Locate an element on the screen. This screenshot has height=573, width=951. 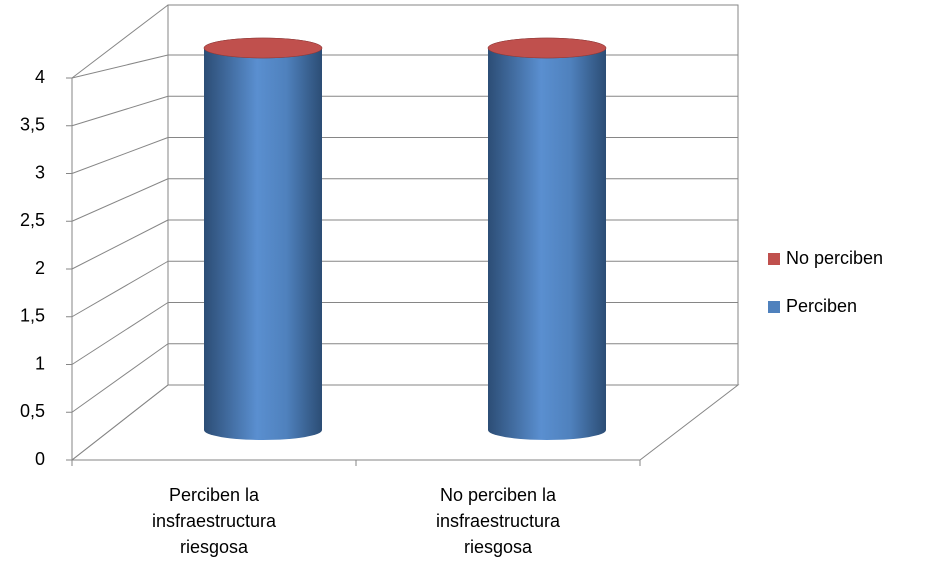
y-tick-label: 2 is located at coordinates (40, 268).